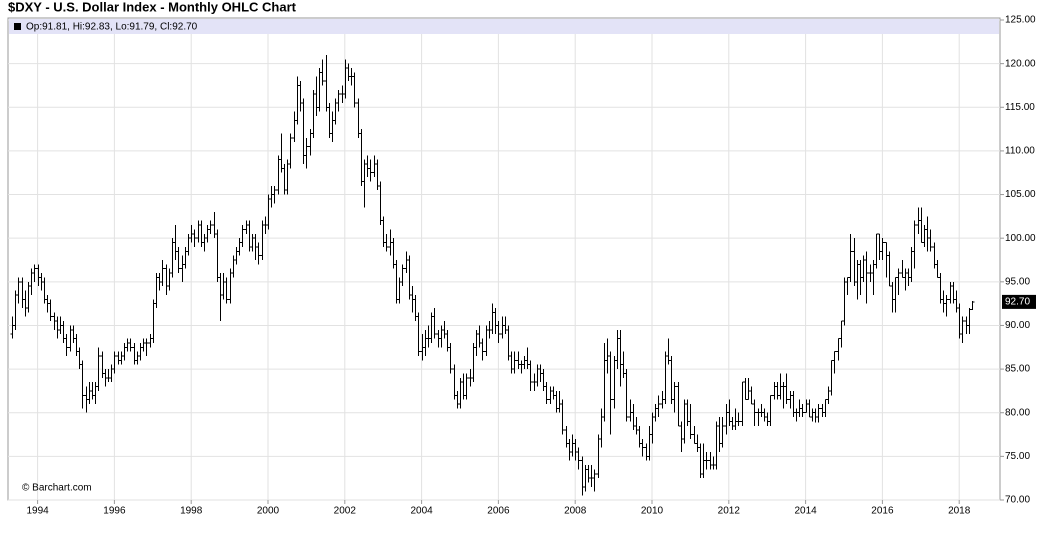 The width and height of the screenshot is (1043, 542). Describe the element at coordinates (1020, 238) in the screenshot. I see `y-tick-label: 100.00` at that location.